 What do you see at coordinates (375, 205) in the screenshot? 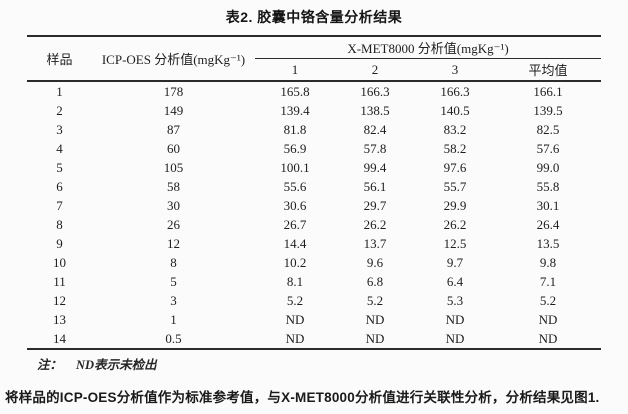
I see `table-cell: 29.7` at bounding box center [375, 205].